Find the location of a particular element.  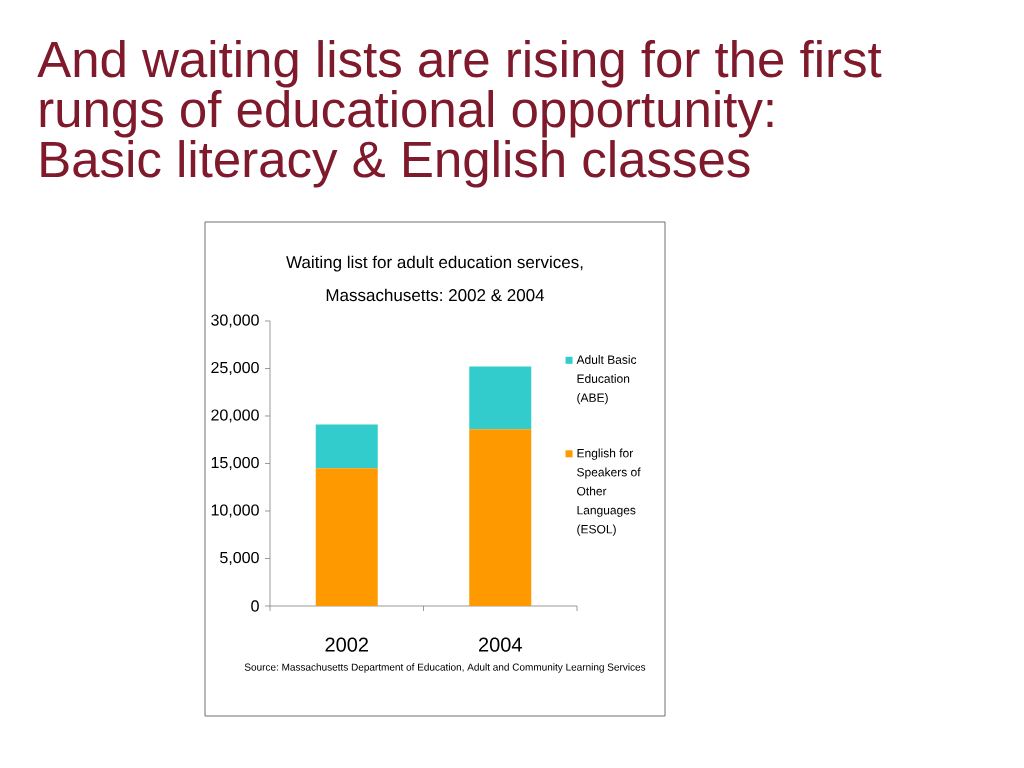

x-tick-label: 2004 is located at coordinates (500, 644).